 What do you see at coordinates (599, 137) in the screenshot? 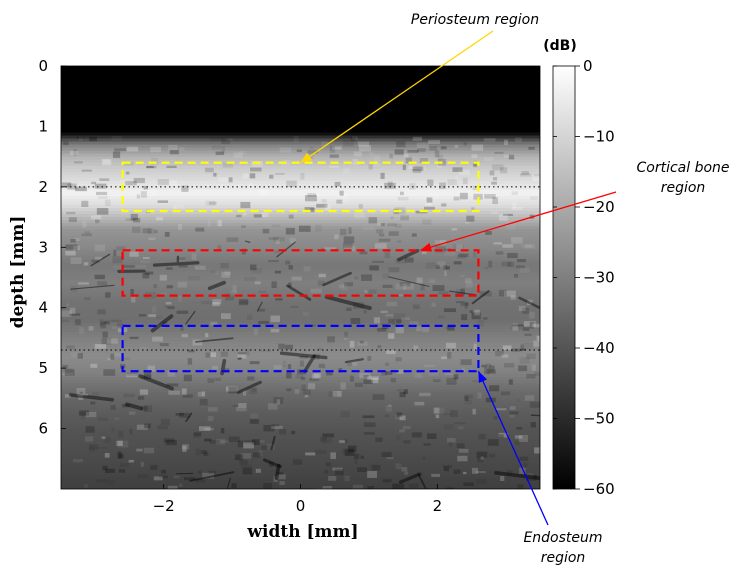
I see `colorbar-tick-label: −10` at bounding box center [599, 137].